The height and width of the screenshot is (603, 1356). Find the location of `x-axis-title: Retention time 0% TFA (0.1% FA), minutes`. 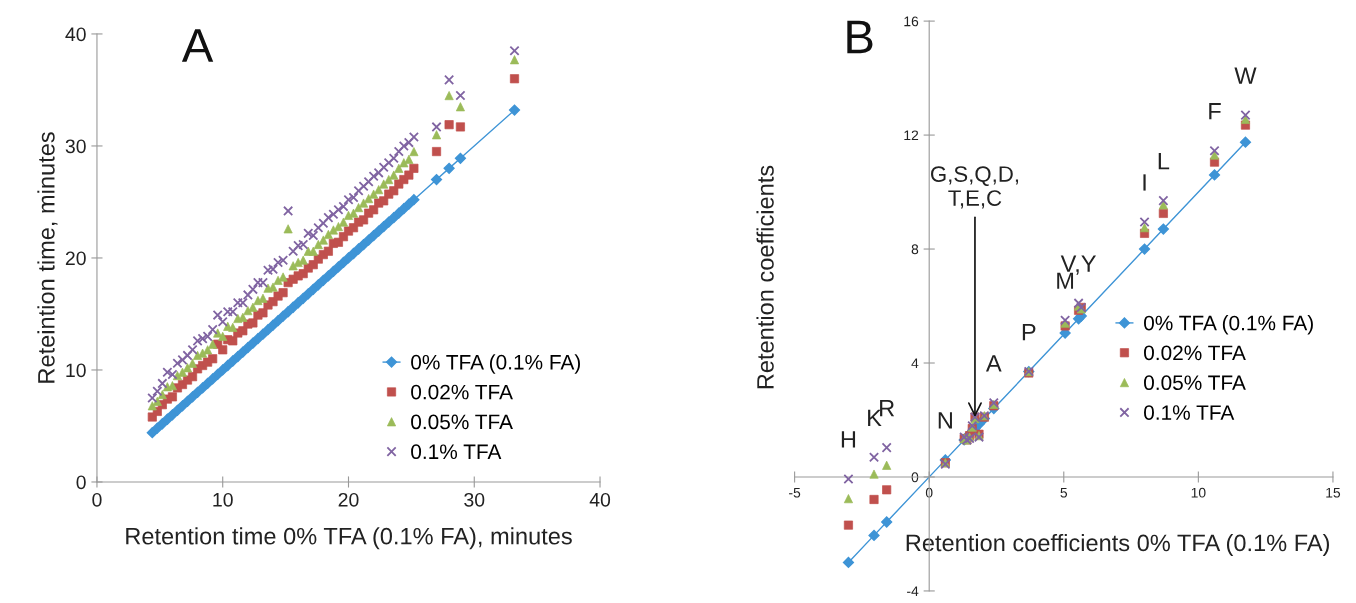

x-axis-title: Retention time 0% TFA (0.1% FA), minutes is located at coordinates (349, 538).